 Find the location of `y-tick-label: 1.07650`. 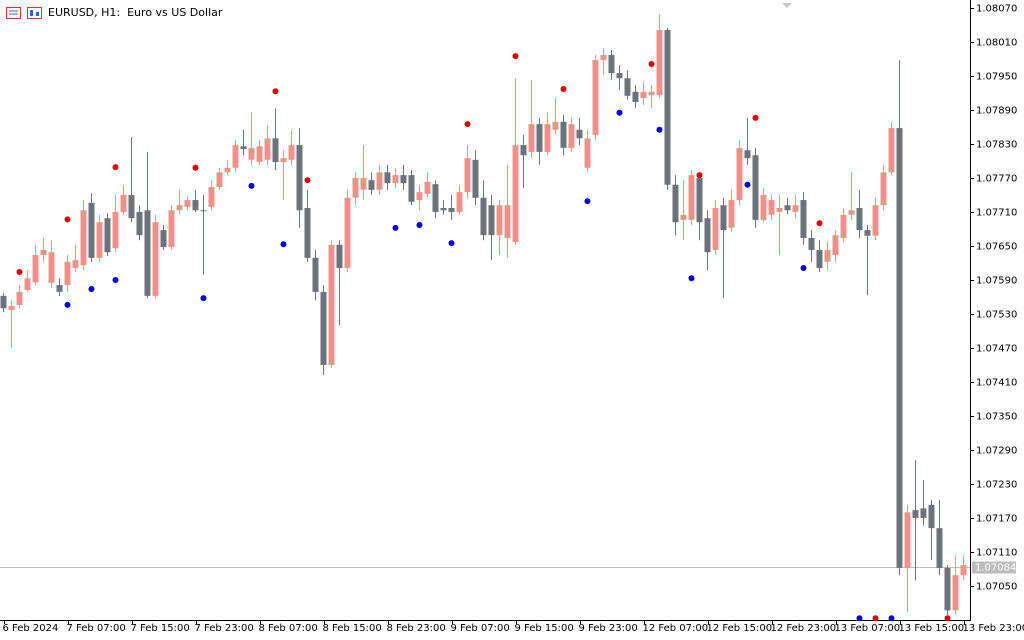

y-tick-label: 1.07650 is located at coordinates (996, 247).